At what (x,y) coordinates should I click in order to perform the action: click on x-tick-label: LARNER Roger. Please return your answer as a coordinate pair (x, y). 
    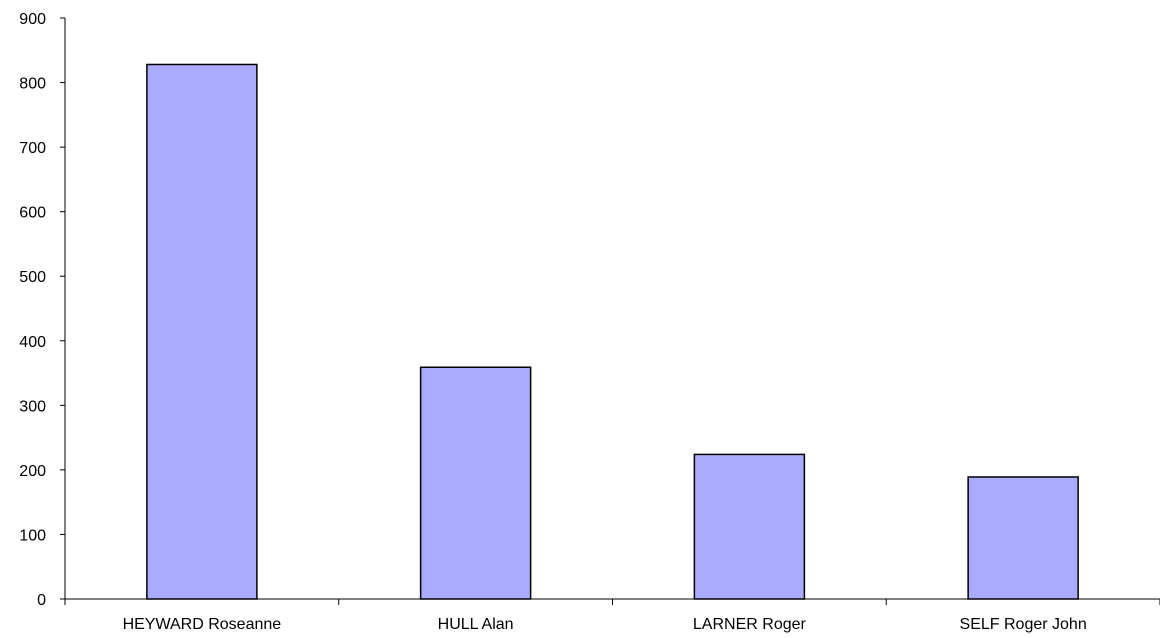
    Looking at the image, I should click on (750, 624).